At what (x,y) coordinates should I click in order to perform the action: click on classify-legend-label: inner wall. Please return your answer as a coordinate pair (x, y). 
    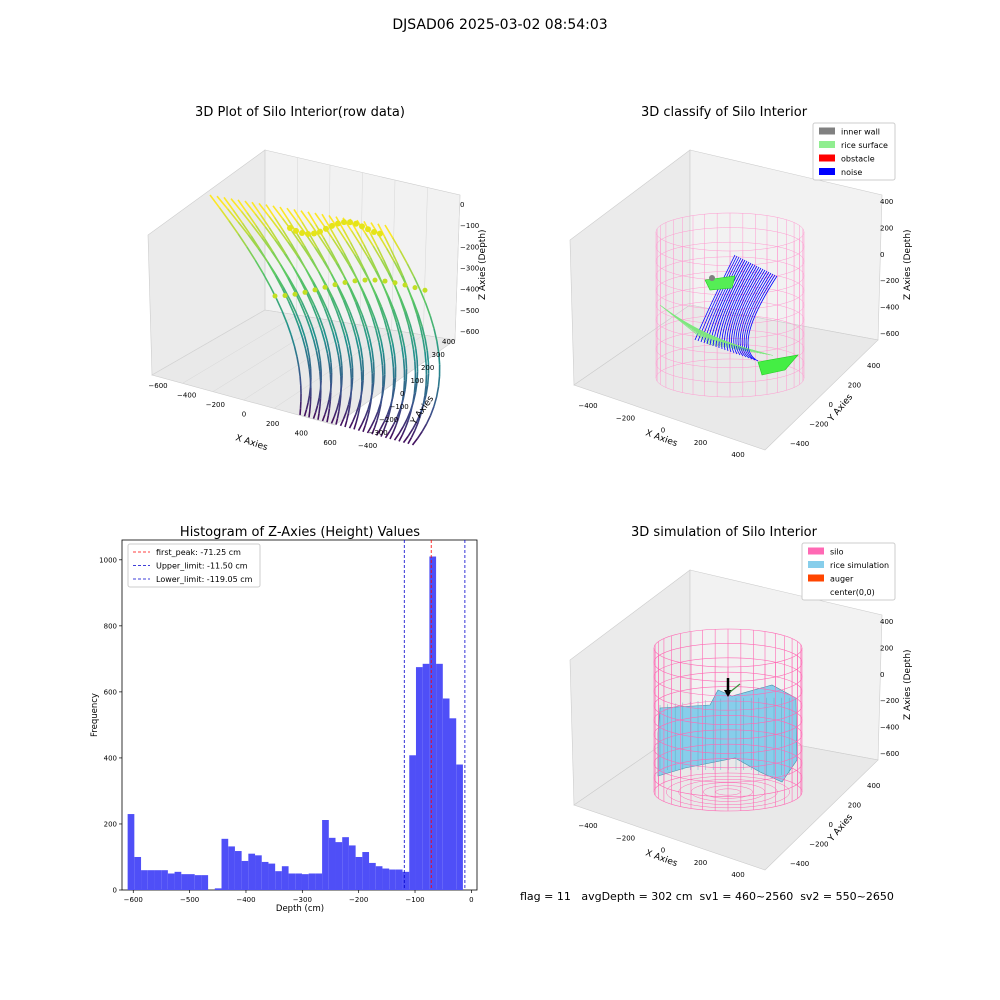
    Looking at the image, I should click on (860, 132).